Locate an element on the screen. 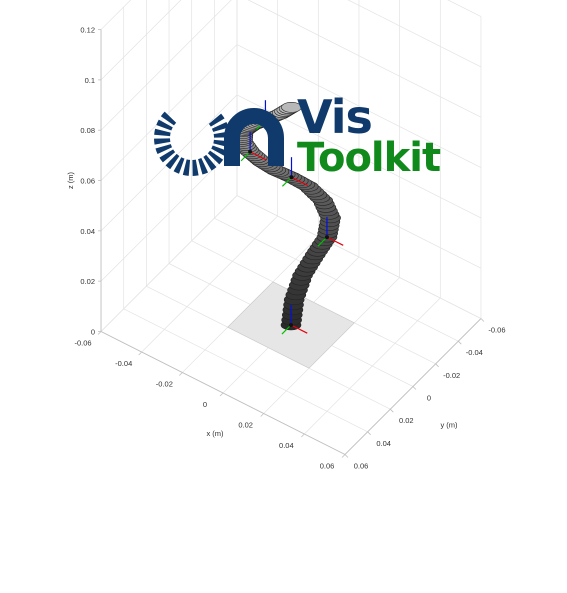  z-tick-label: 0.04 is located at coordinates (87, 231).